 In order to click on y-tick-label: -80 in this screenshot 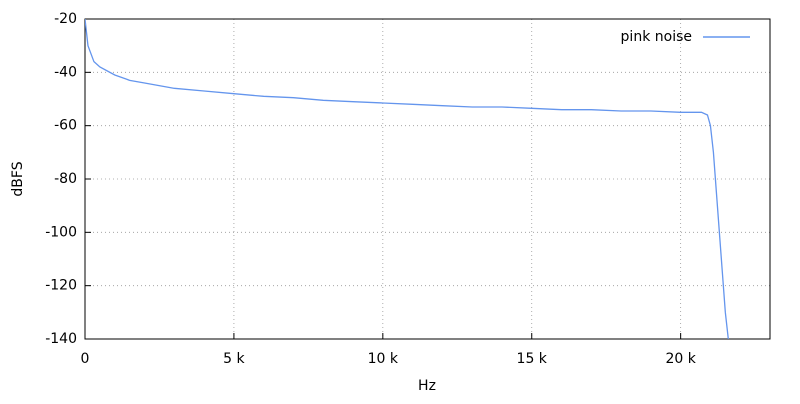, I will do `click(65, 179)`.